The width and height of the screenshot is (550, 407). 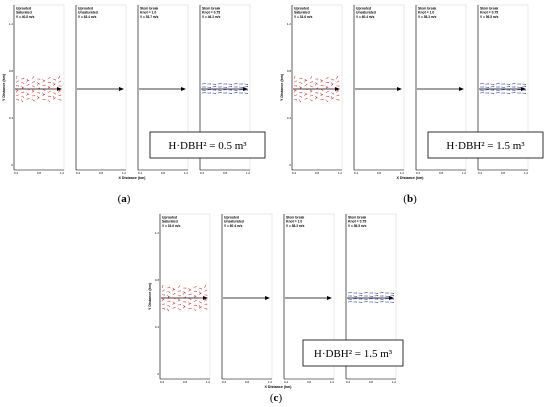 I want to click on subplot-subtitle: Saturated, so click(x=24, y=13).